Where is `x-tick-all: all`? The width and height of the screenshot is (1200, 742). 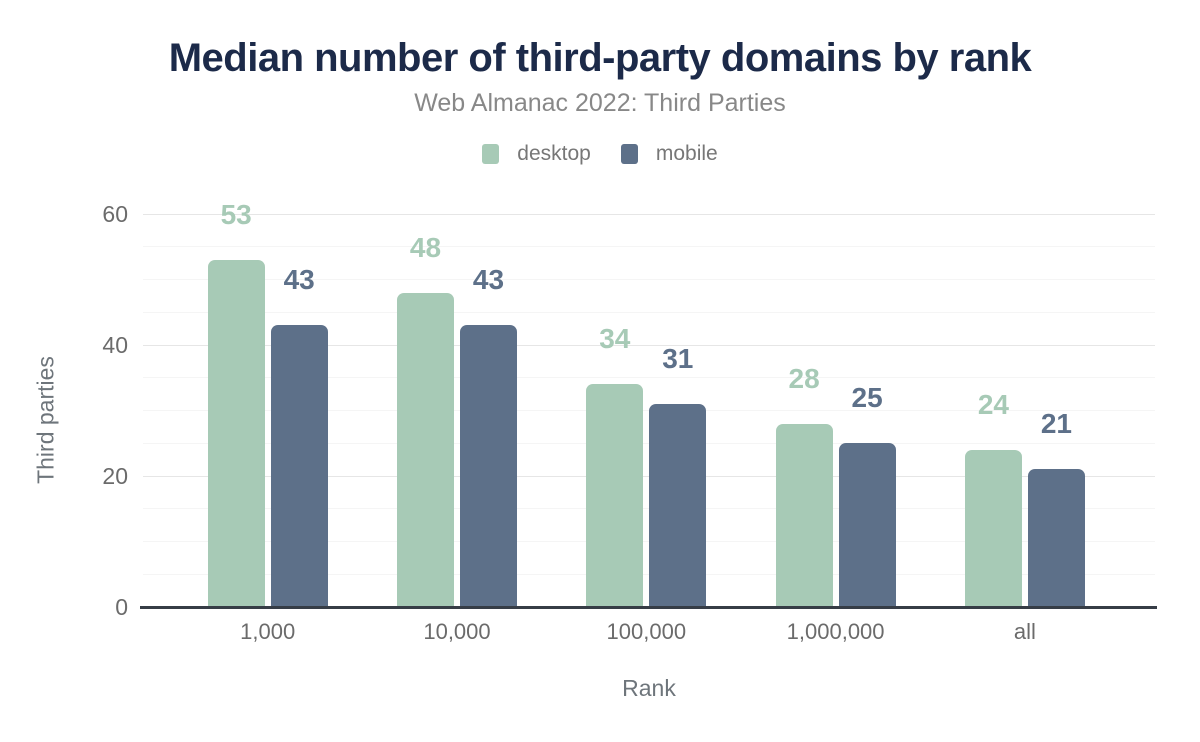
x-tick-all: all is located at coordinates (1024, 631).